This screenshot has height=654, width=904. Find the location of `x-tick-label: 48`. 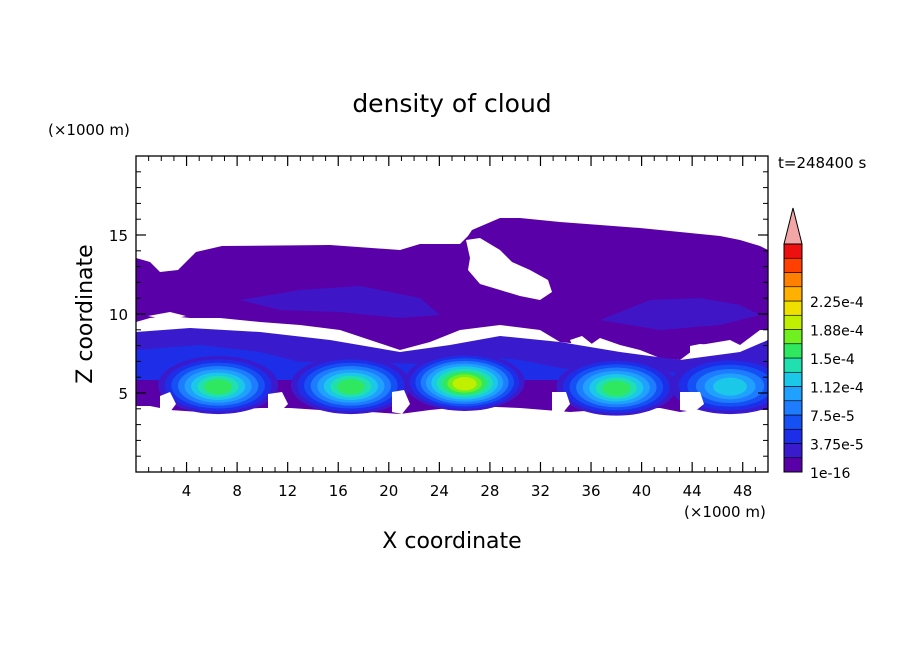

x-tick-label: 48 is located at coordinates (742, 491).